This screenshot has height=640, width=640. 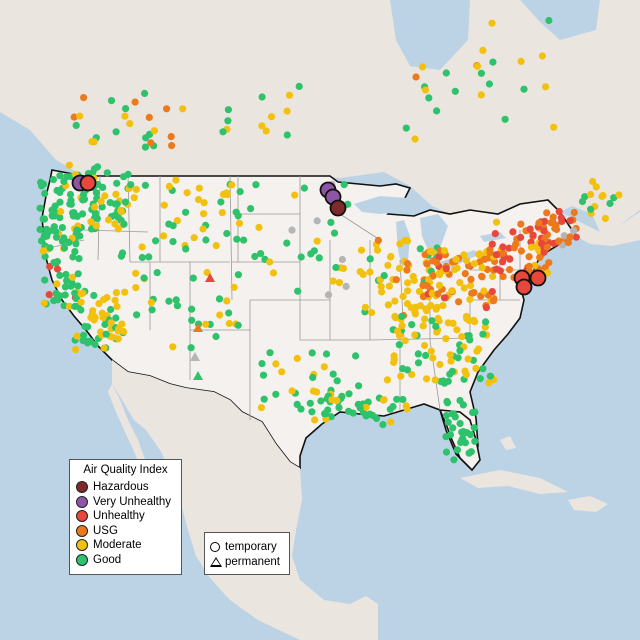 What do you see at coordinates (129, 432) in the screenshot?
I see `baja-california` at bounding box center [129, 432].